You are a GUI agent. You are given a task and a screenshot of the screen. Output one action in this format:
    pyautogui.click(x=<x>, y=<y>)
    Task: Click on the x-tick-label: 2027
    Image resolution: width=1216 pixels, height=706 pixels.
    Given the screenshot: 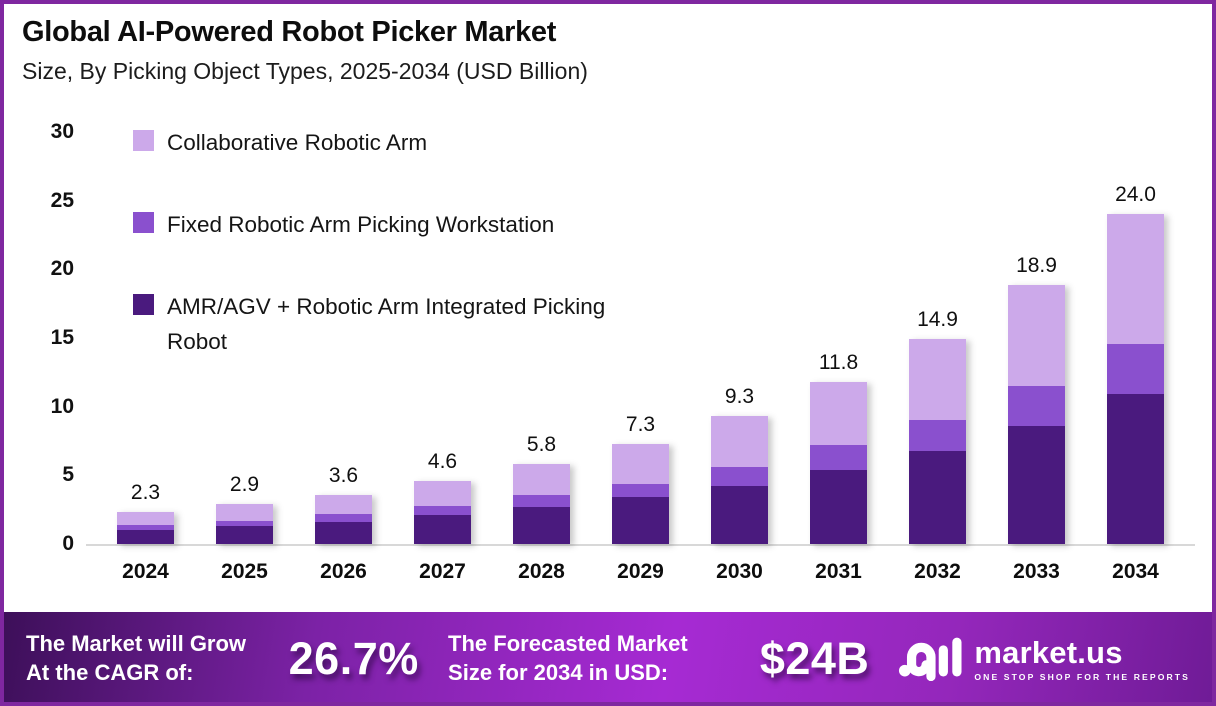 What is the action you would take?
    pyautogui.click(x=442, y=571)
    